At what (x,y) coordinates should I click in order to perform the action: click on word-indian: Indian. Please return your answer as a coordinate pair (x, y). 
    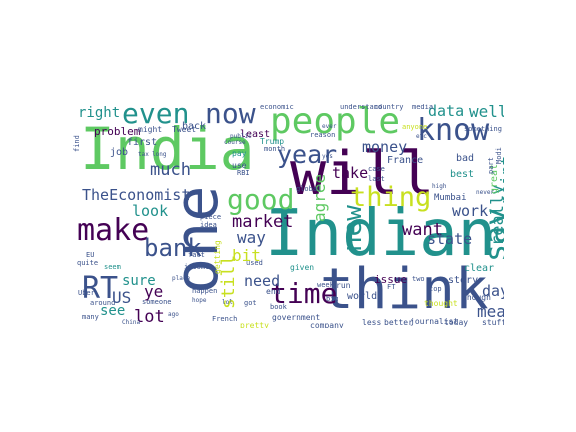
    Looking at the image, I should click on (381, 234).